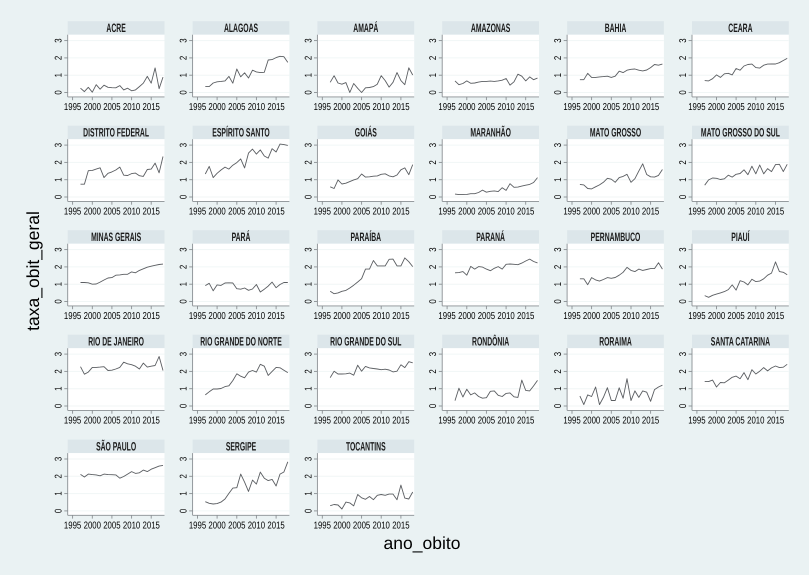 Image resolution: width=809 pixels, height=575 pixels. Describe the element at coordinates (616, 237) in the screenshot. I see `svg-text: PERNAMBUCO` at that location.